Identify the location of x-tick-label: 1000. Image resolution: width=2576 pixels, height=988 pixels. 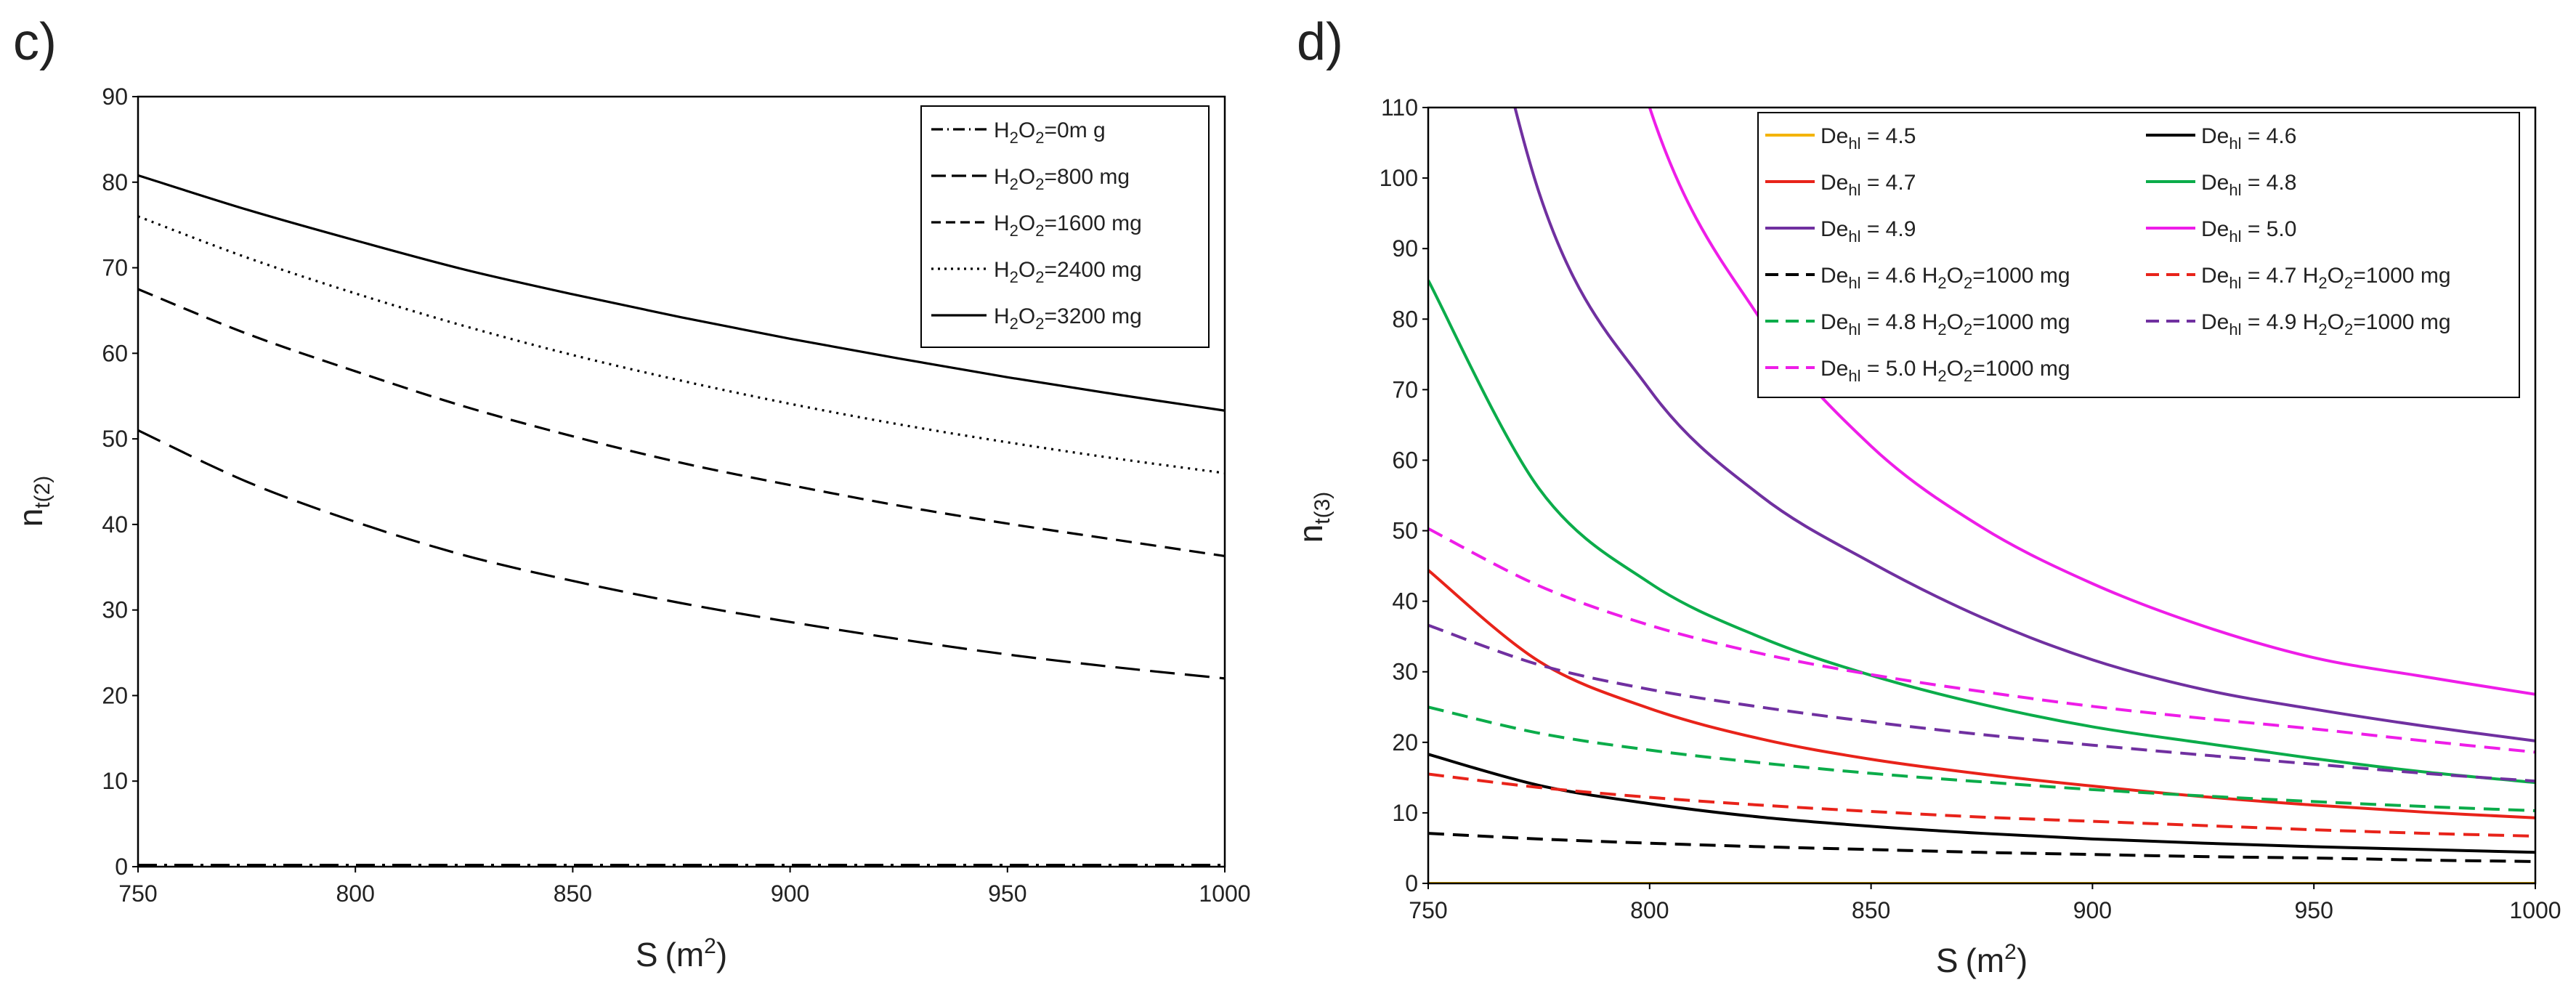
(1224, 893).